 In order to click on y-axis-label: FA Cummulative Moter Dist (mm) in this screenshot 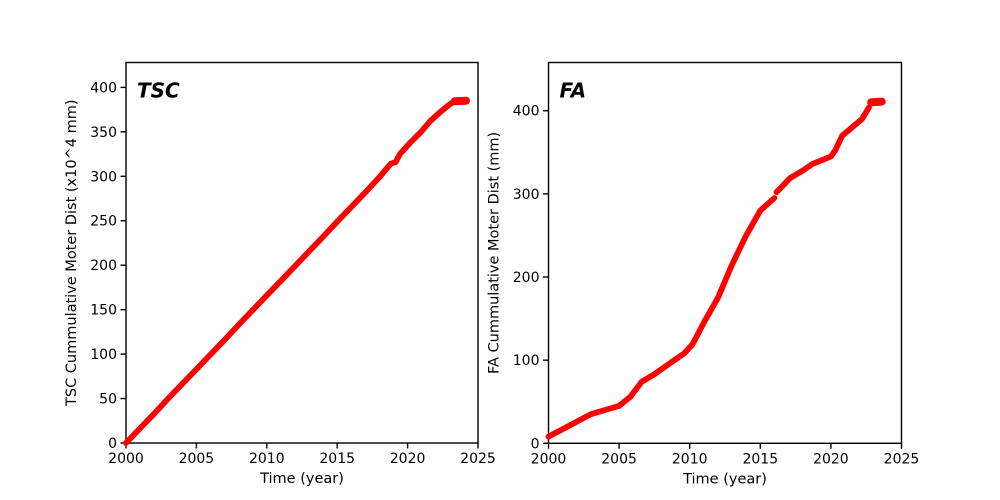, I will do `click(495, 253)`.